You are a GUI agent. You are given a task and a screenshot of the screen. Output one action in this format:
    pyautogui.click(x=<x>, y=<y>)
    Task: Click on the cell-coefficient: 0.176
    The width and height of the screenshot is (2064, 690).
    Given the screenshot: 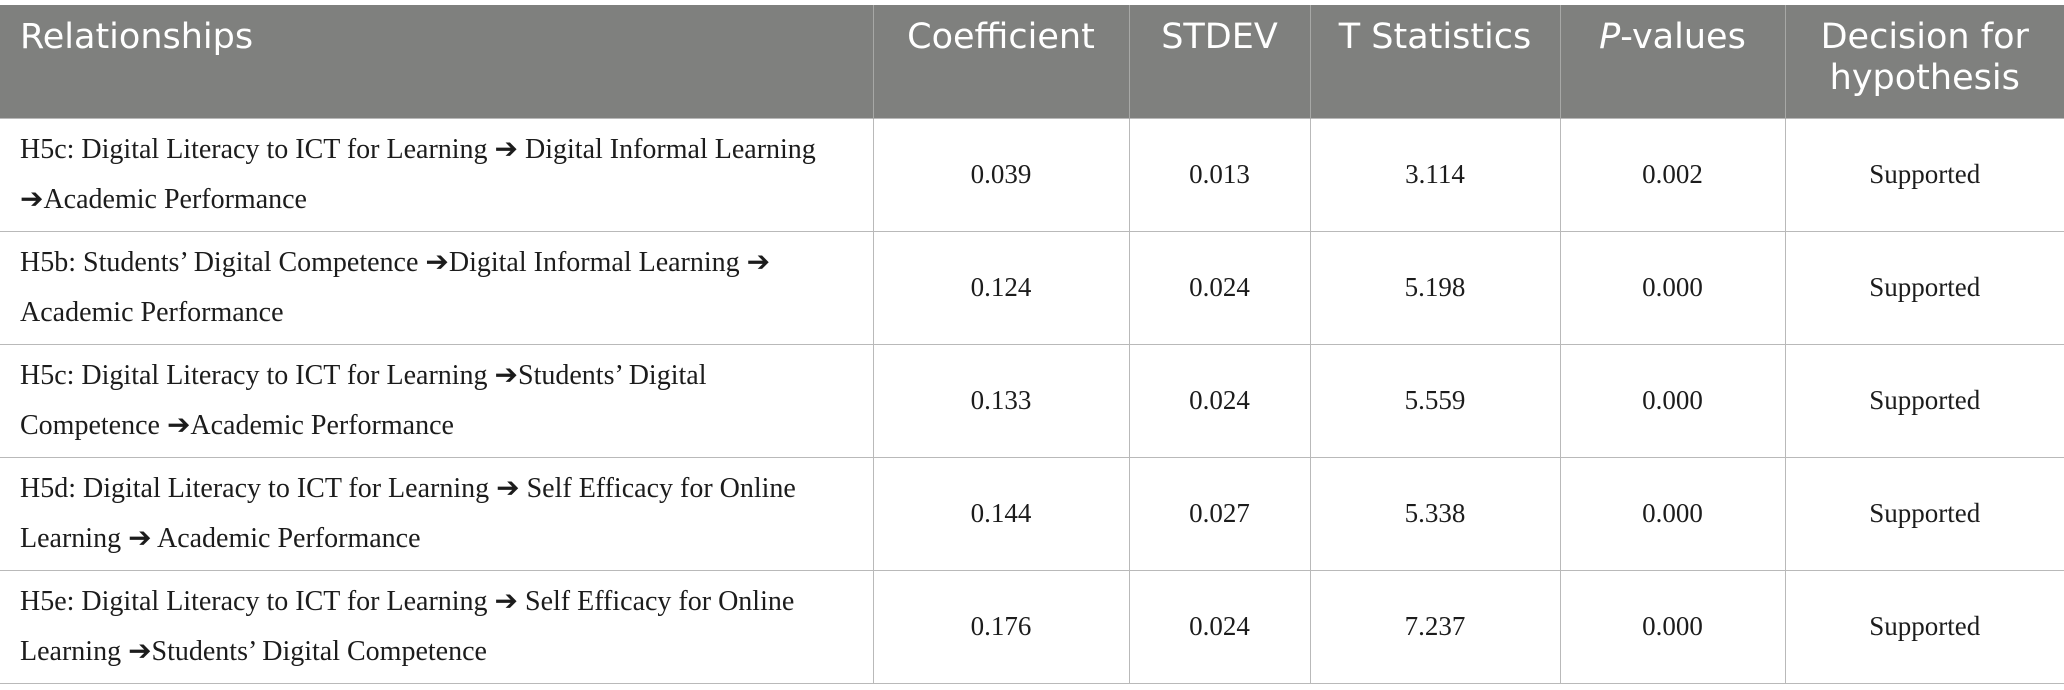 What is the action you would take?
    pyautogui.click(x=1001, y=626)
    